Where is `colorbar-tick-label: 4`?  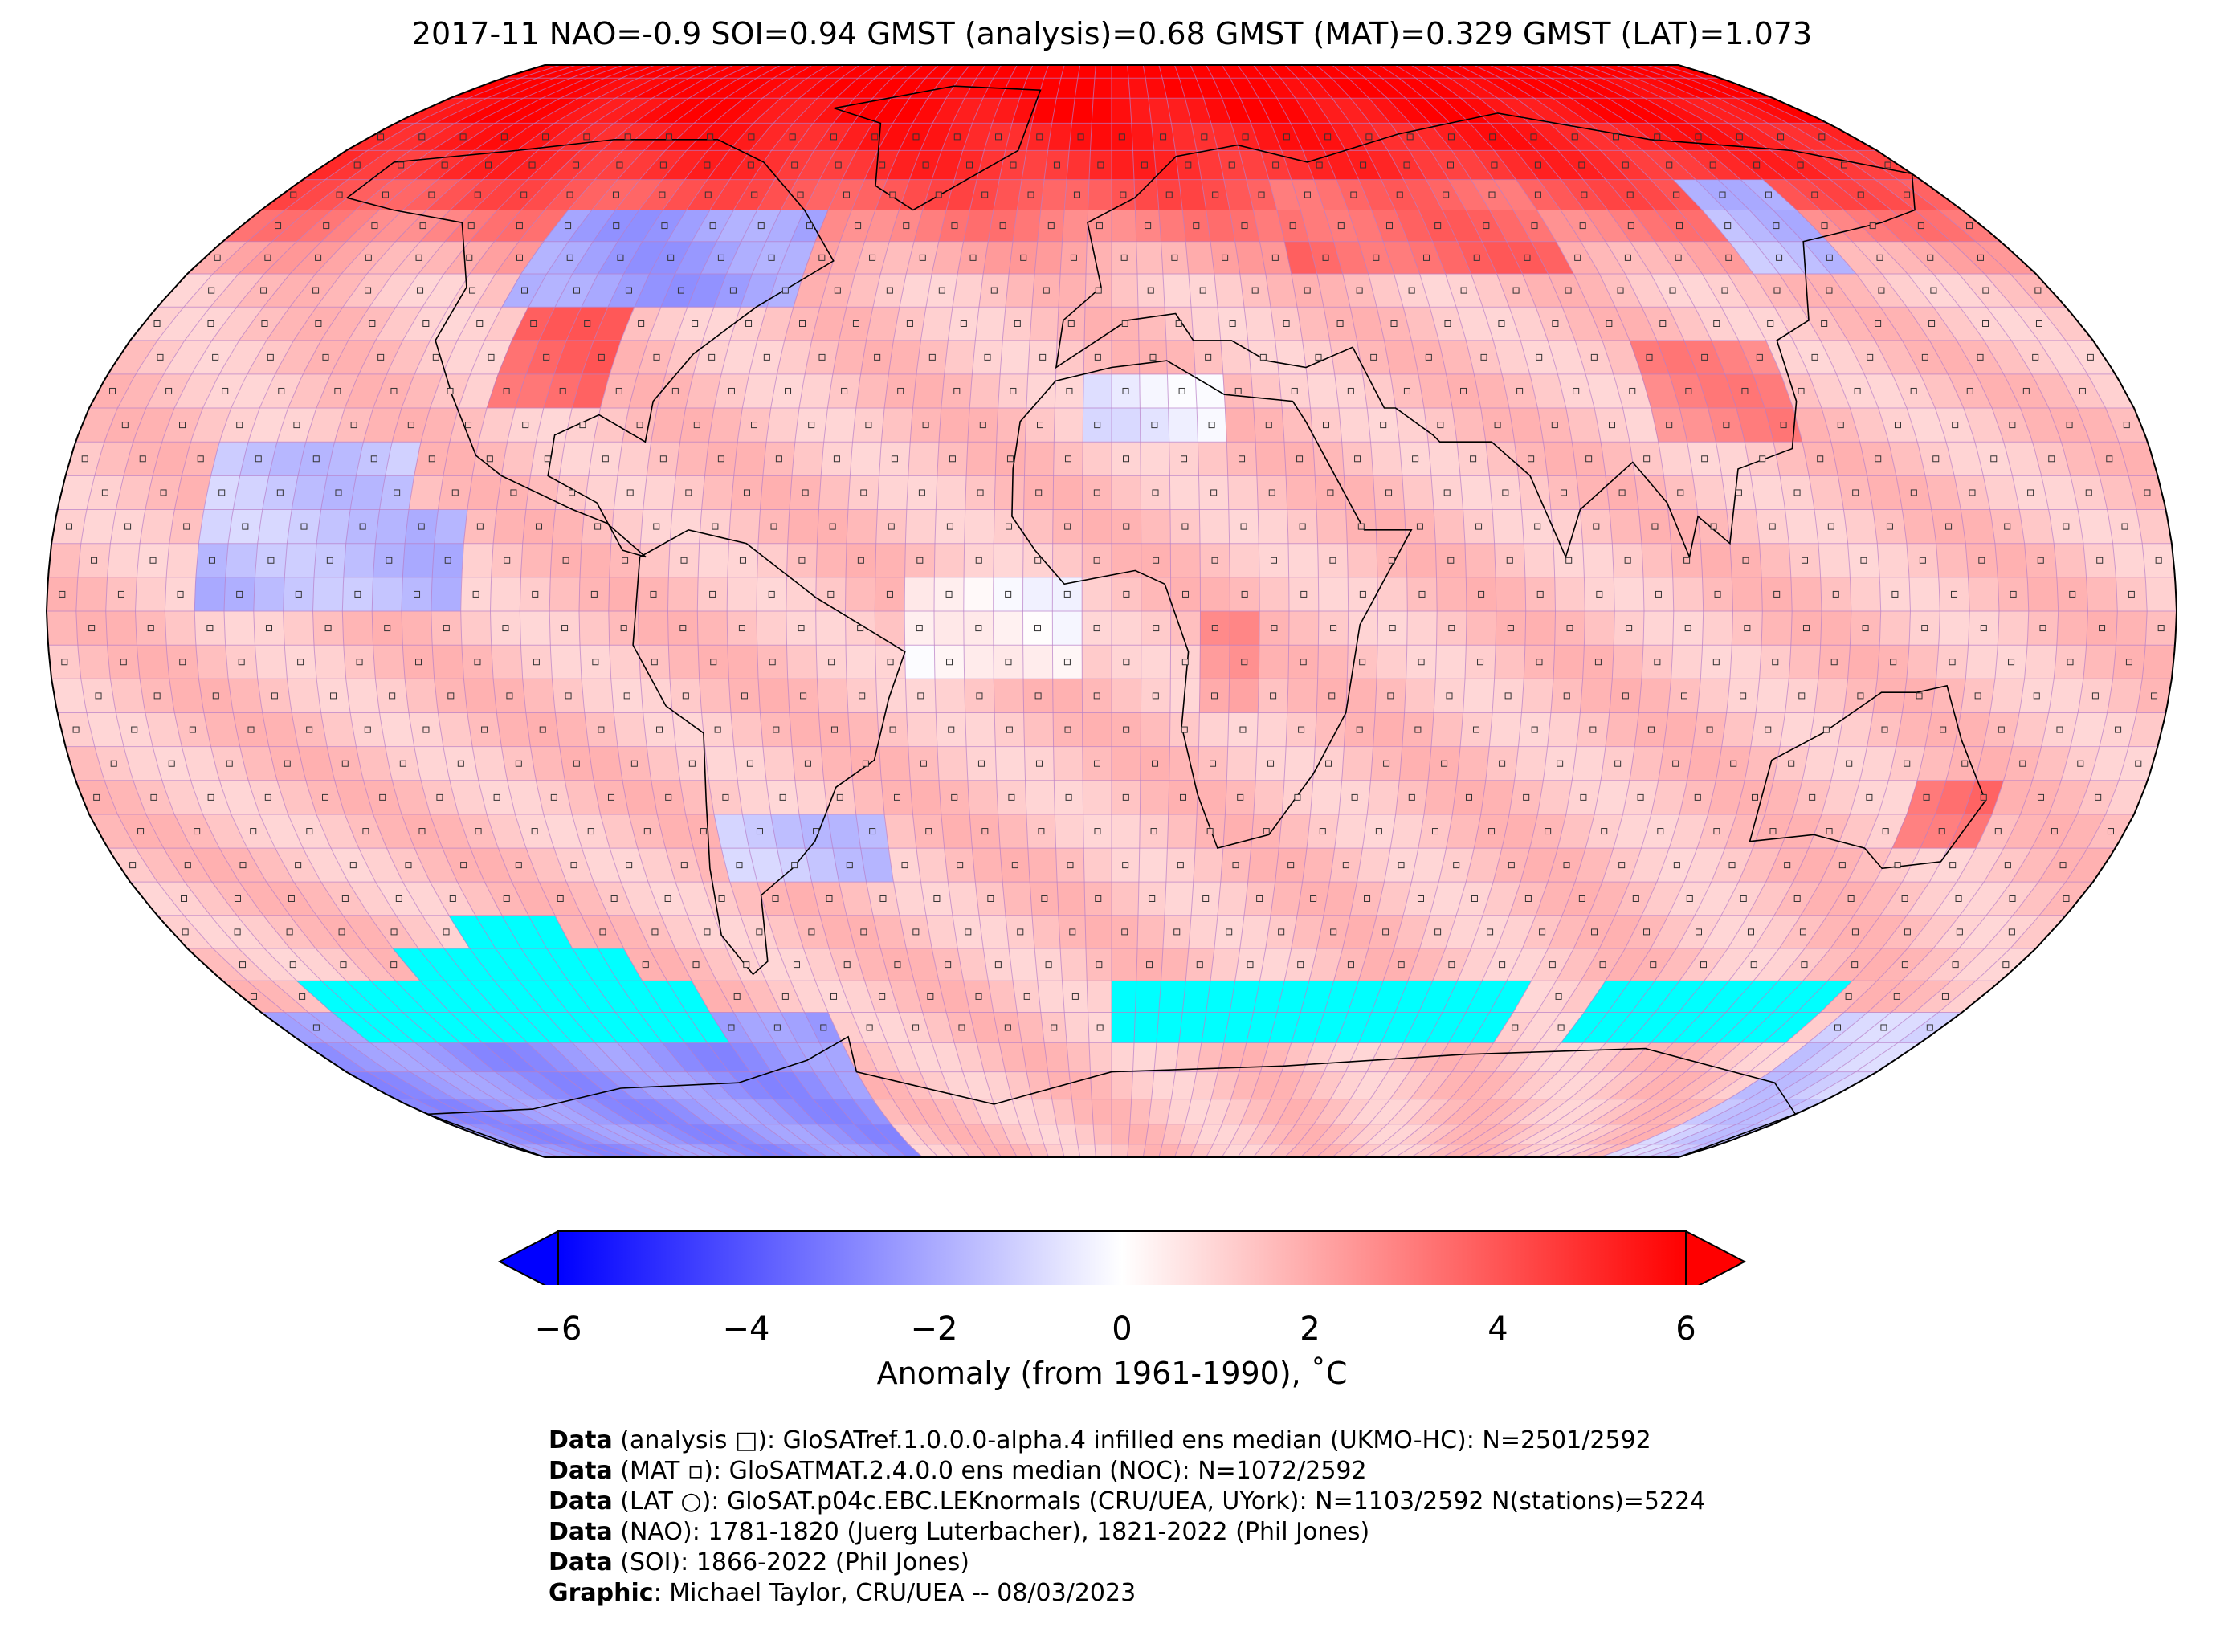
colorbar-tick-label: 4 is located at coordinates (1497, 1329).